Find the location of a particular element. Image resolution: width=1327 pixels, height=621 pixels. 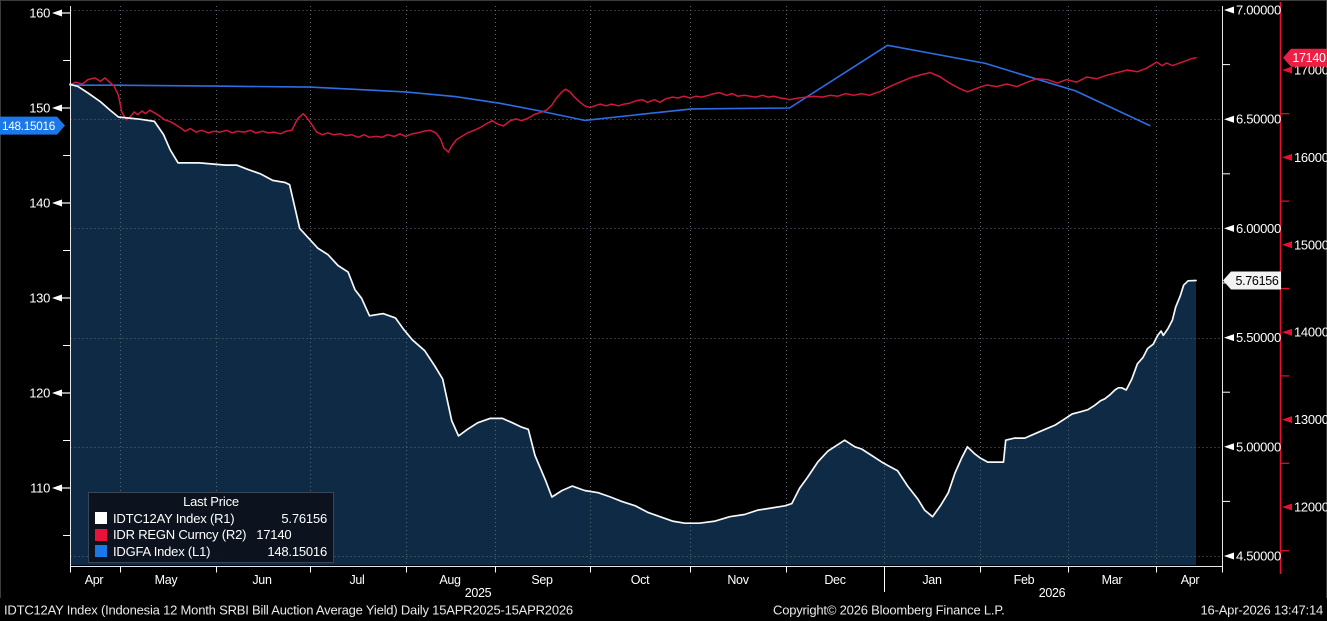

svg-text: 14000 is located at coordinates (1310, 332).